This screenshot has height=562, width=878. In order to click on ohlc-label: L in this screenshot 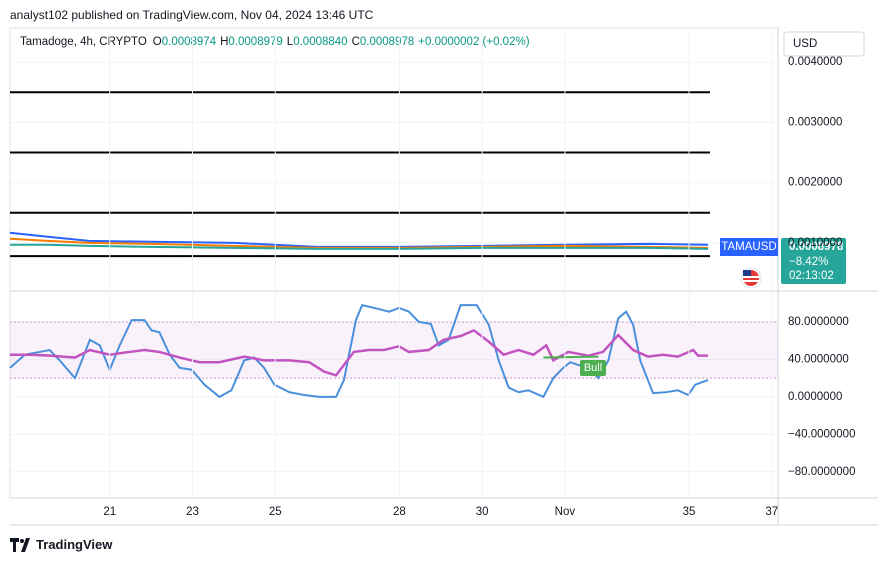, I will do `click(290, 42)`.